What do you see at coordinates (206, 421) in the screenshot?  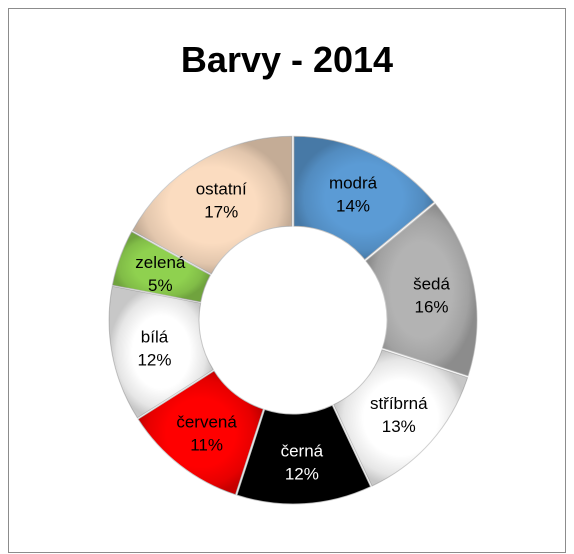 I see `slice-label: červená` at bounding box center [206, 421].